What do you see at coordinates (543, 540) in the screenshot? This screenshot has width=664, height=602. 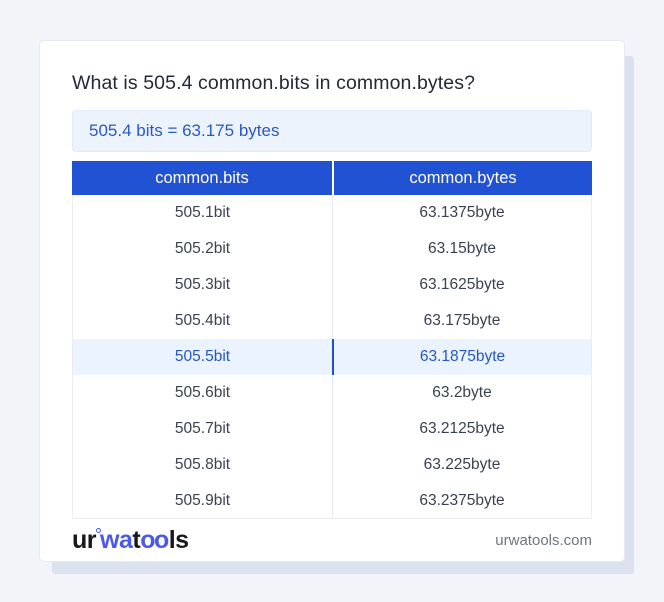 I see `site-domain: urwatools.com` at bounding box center [543, 540].